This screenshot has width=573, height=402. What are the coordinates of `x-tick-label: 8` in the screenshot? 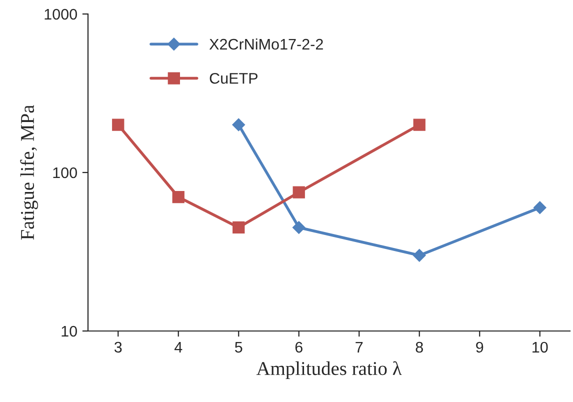 It's located at (419, 347).